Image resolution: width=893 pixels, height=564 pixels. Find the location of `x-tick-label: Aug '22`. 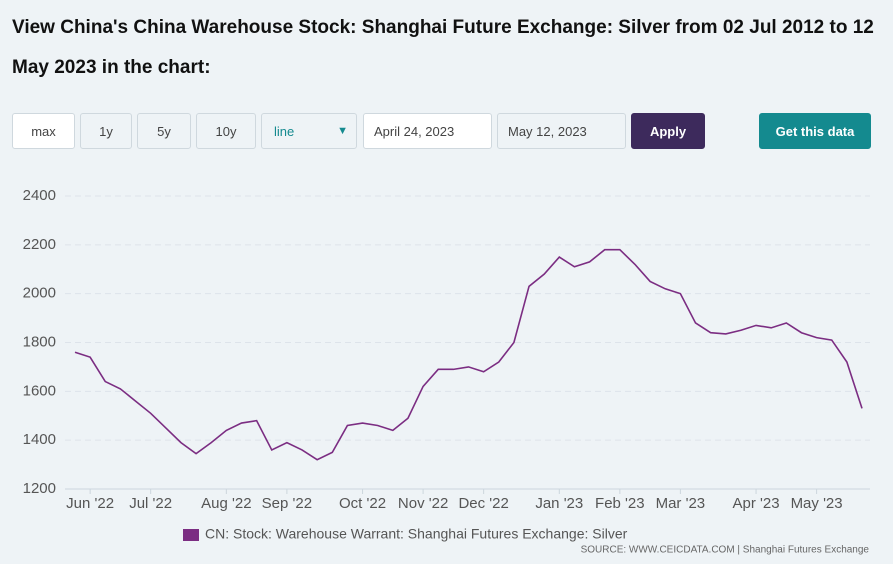

x-tick-label: Aug '22 is located at coordinates (226, 503).